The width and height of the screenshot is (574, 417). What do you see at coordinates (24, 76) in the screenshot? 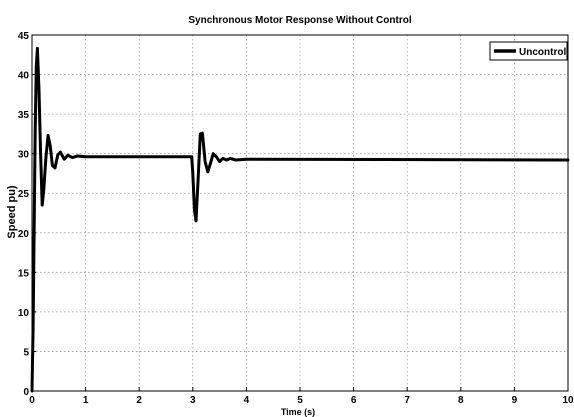
I see `y-tick-label: 40` at bounding box center [24, 76].